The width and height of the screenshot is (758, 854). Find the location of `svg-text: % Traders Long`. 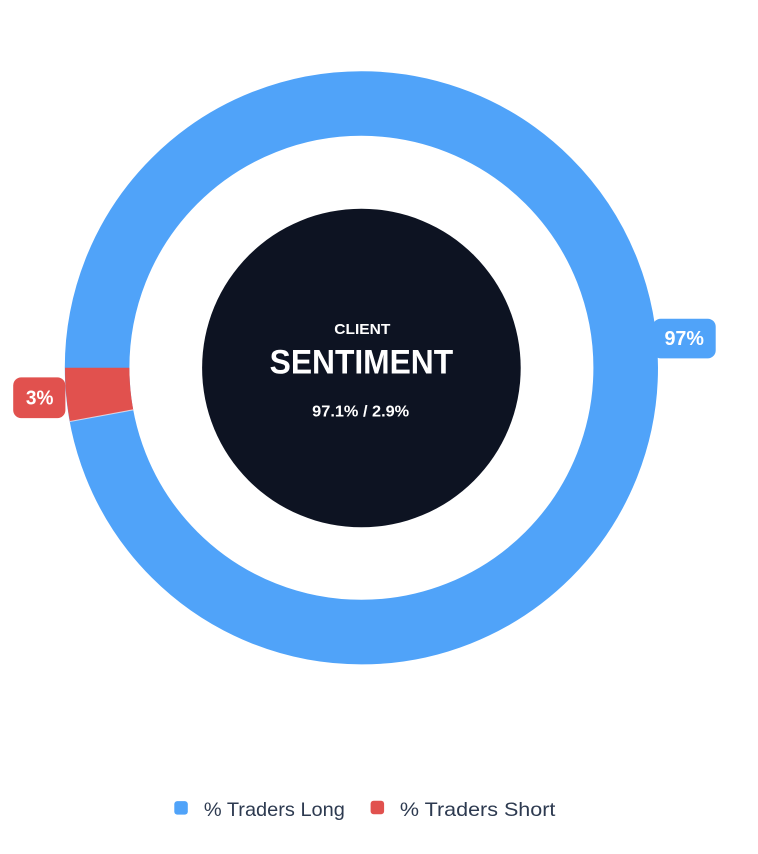

svg-text: % Traders Long is located at coordinates (274, 810).